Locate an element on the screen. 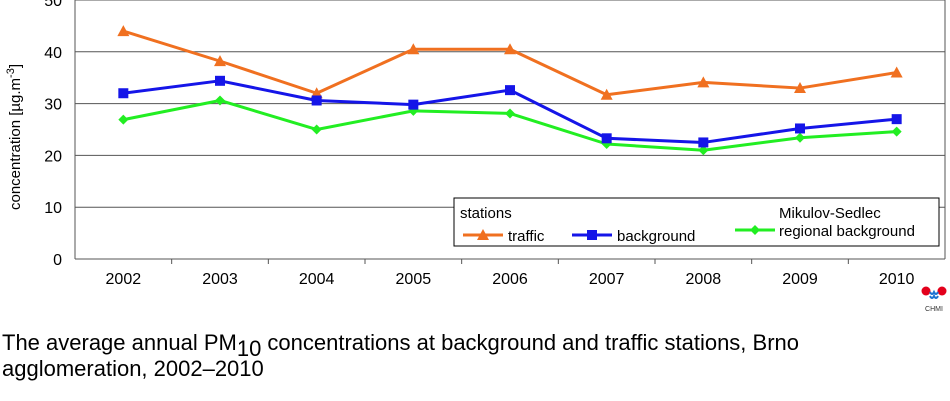 The image size is (950, 401). x-tick-label: 2004 is located at coordinates (317, 279).